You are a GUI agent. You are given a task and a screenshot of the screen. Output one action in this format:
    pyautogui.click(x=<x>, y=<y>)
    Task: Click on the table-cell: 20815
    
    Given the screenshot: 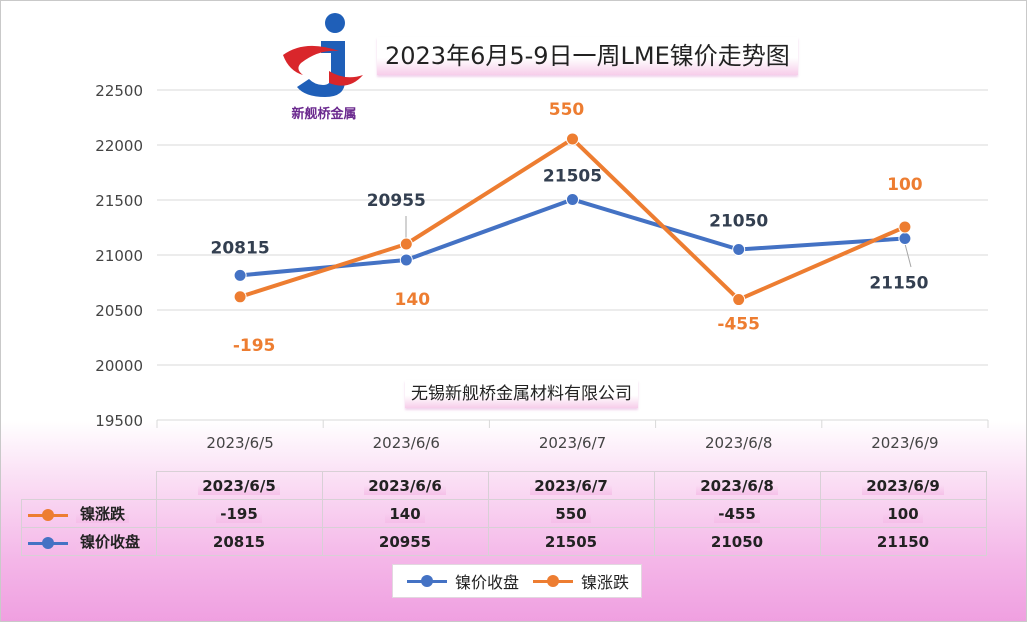 What is the action you would take?
    pyautogui.click(x=239, y=541)
    